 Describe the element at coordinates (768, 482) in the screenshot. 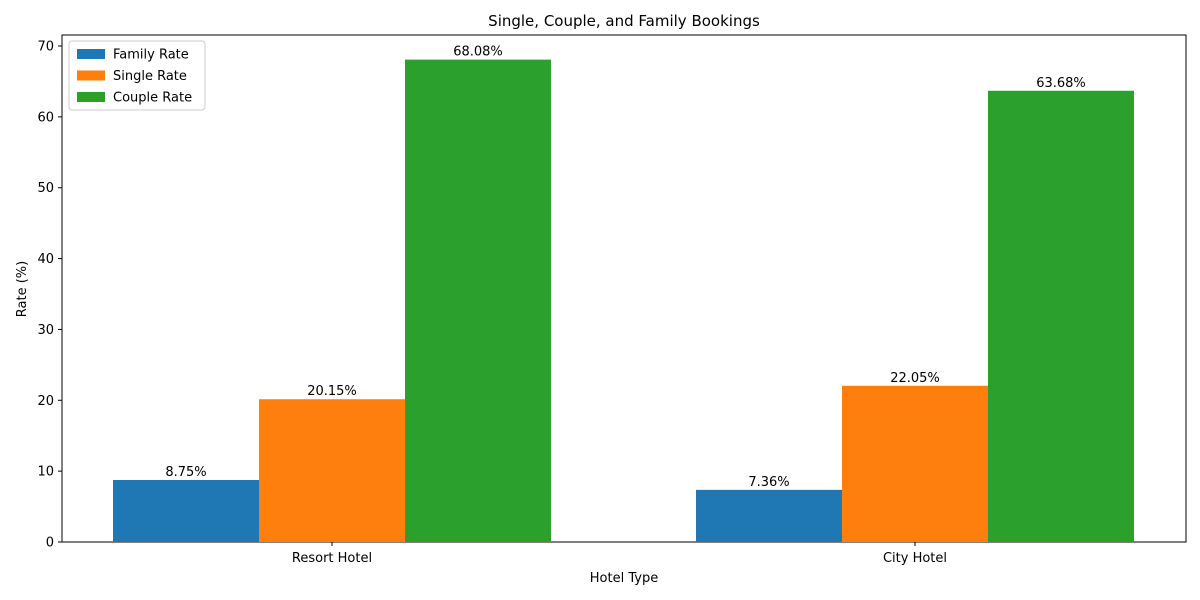

I see `bar-data-label: 7.36%` at that location.